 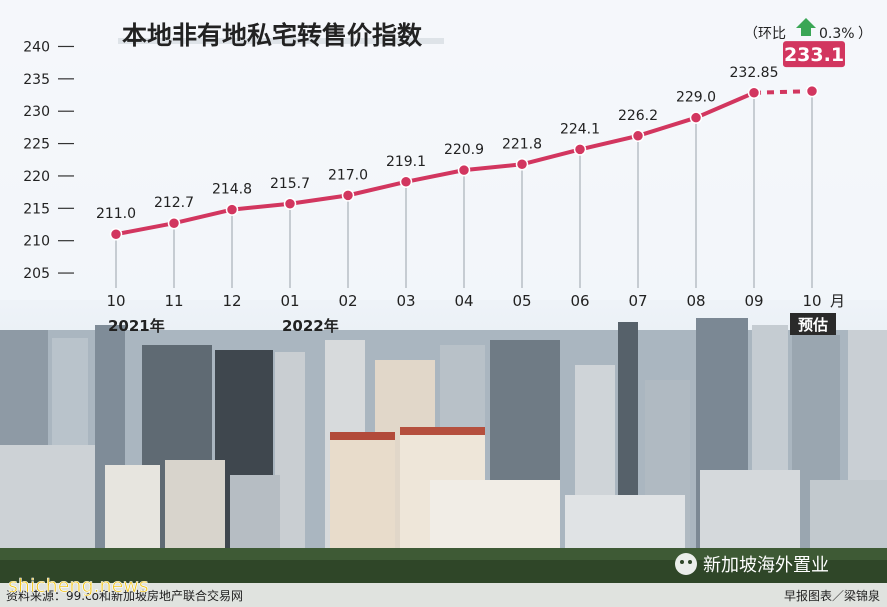 What do you see at coordinates (310, 326) in the screenshot?
I see `year-label: 2022年` at bounding box center [310, 326].